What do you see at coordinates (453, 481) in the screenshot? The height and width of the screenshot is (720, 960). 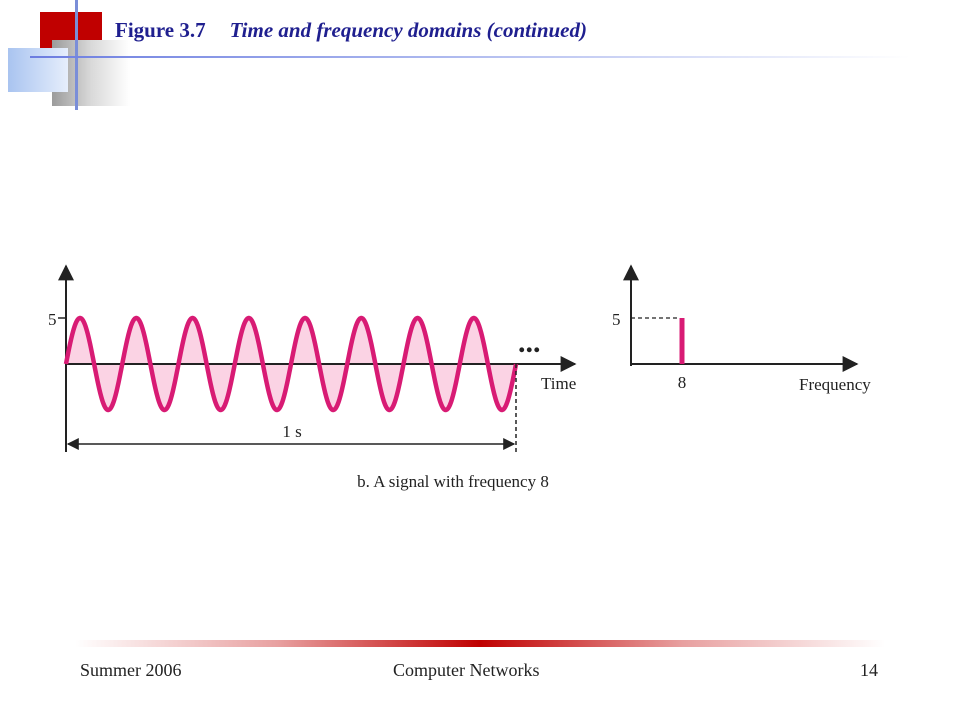 I see `figure-caption: b. A signal with frequency 8` at bounding box center [453, 481].